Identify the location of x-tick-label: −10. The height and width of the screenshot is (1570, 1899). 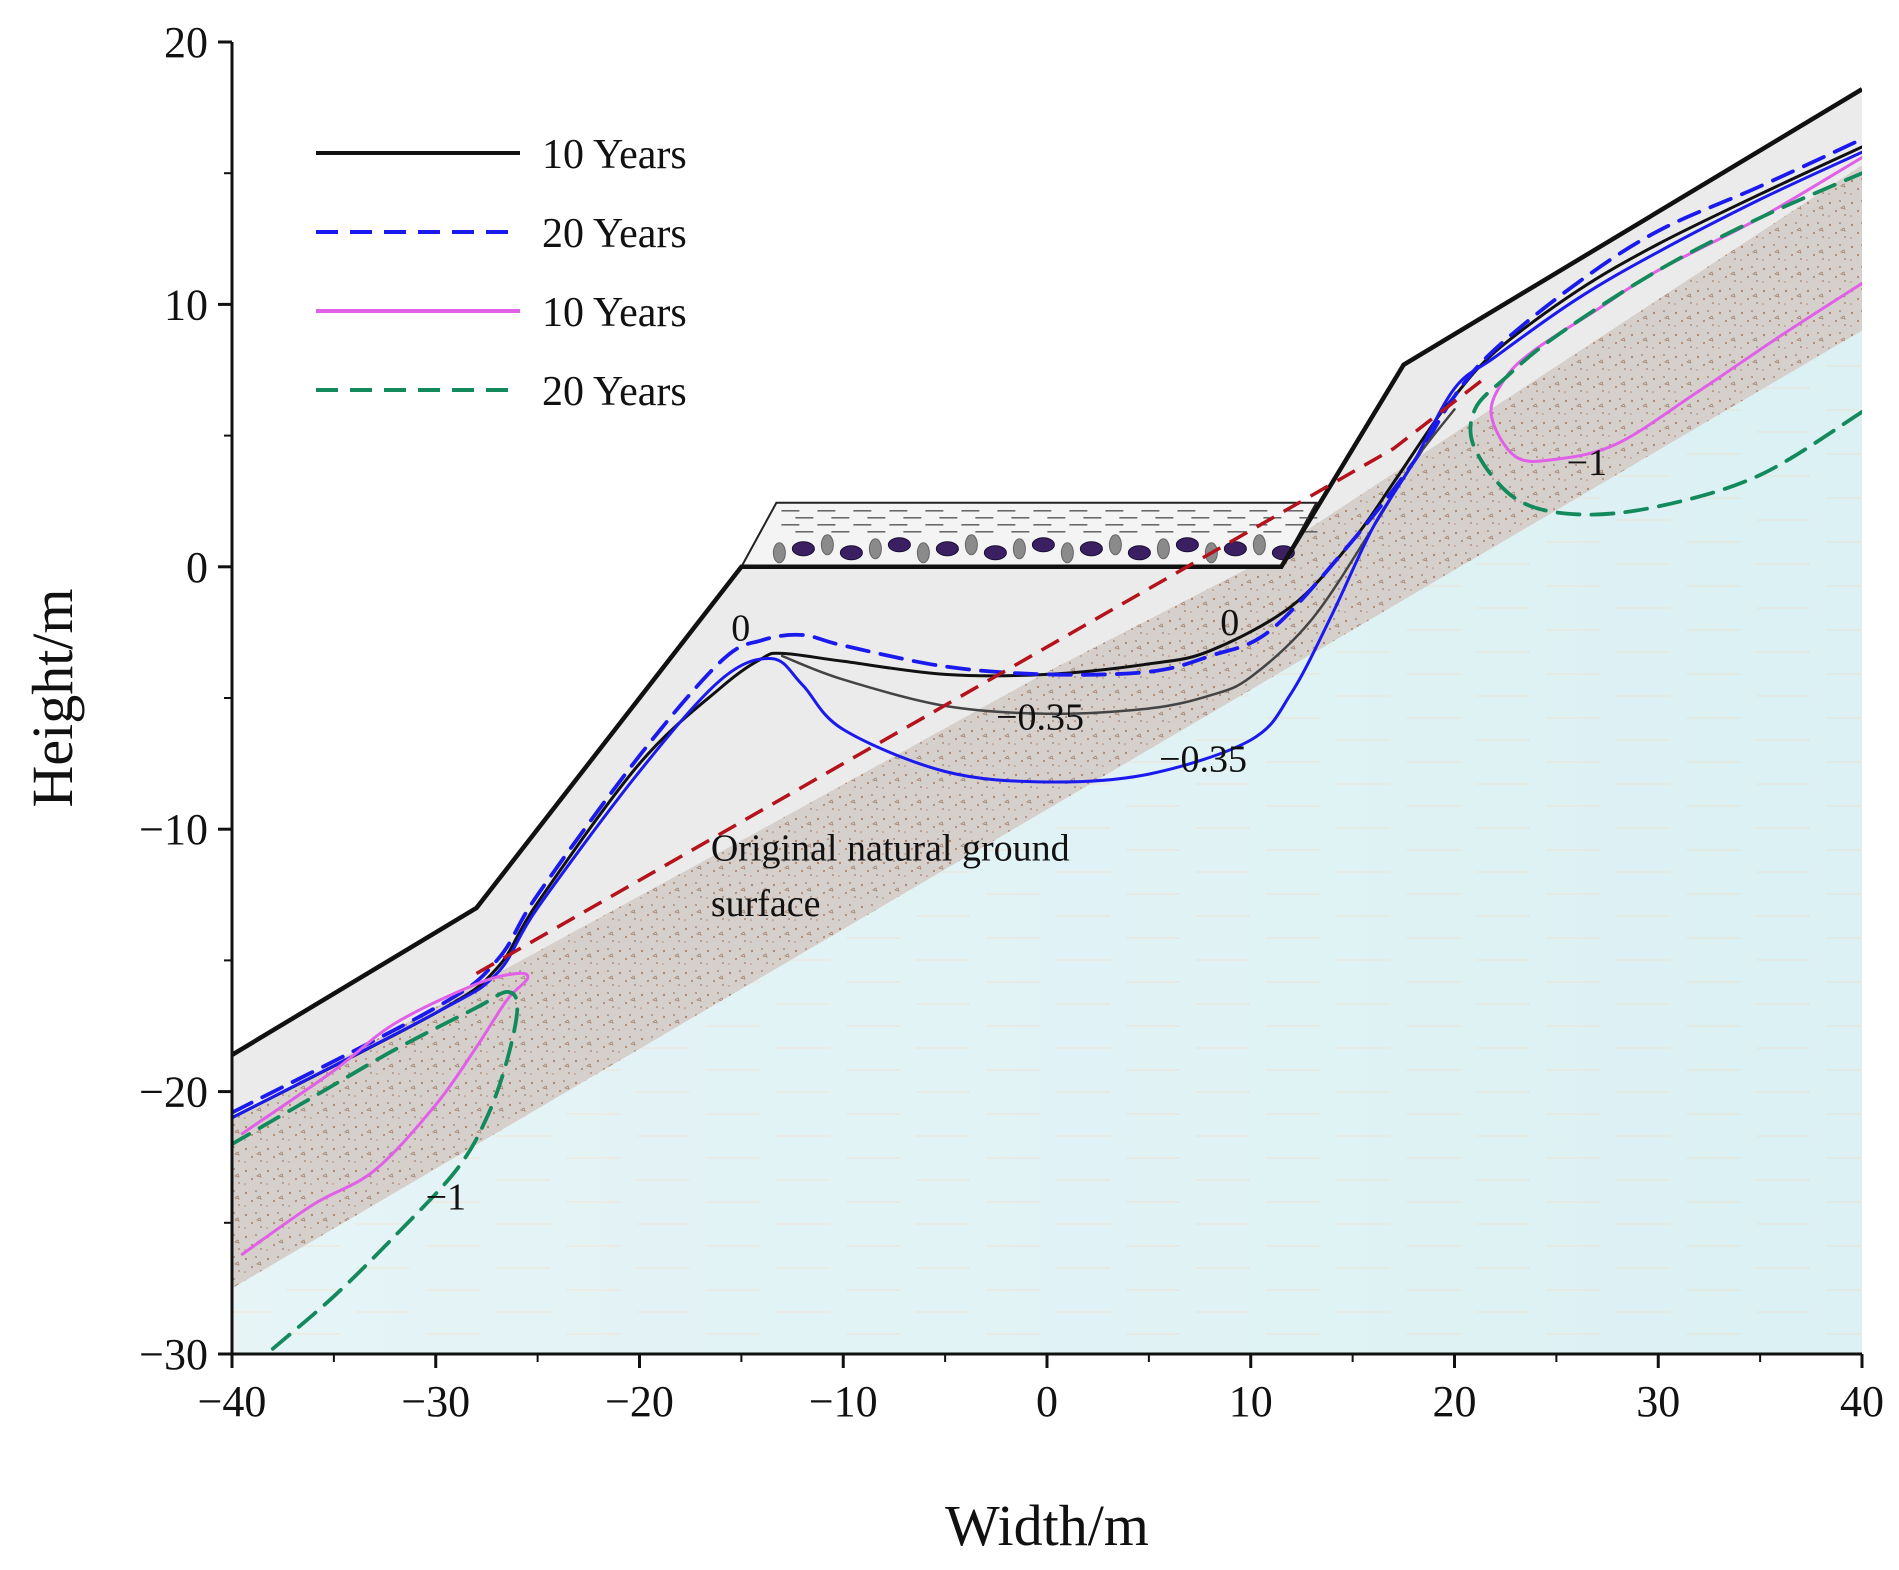
(843, 1401).